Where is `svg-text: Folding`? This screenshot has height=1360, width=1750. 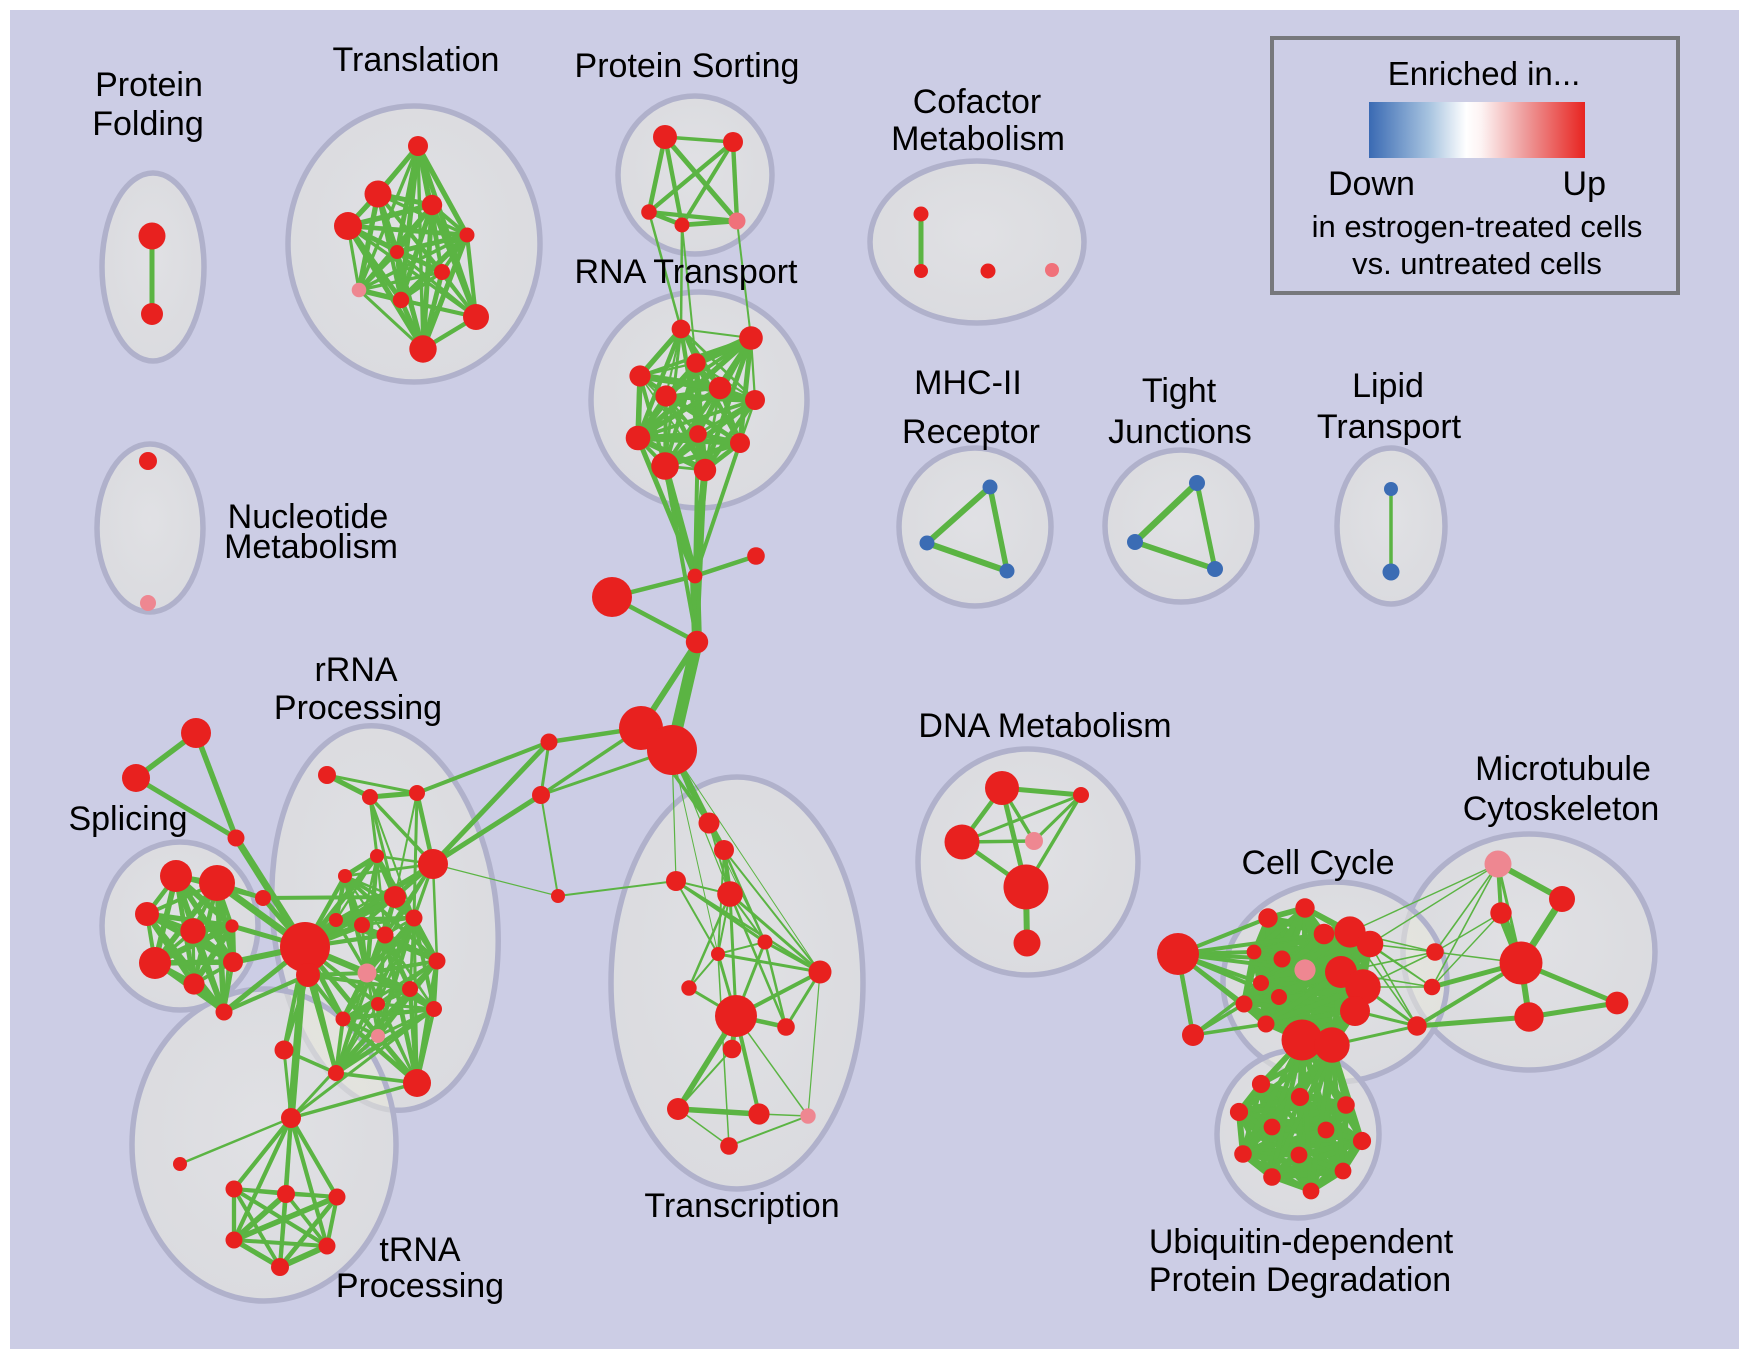
svg-text: Folding is located at coordinates (148, 124).